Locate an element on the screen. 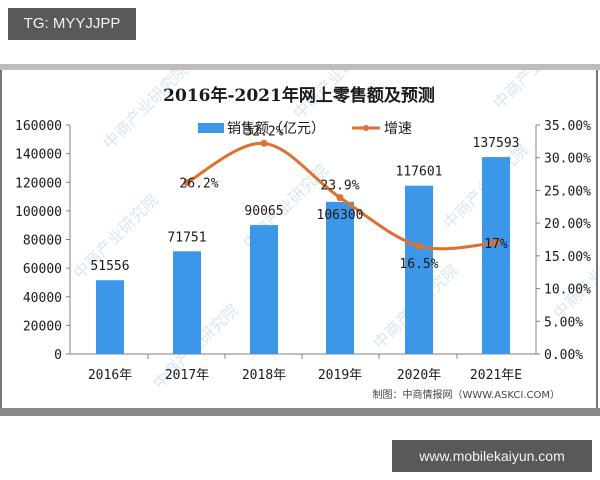 The image size is (600, 480). right-tick-label: 30.00% is located at coordinates (567, 159).